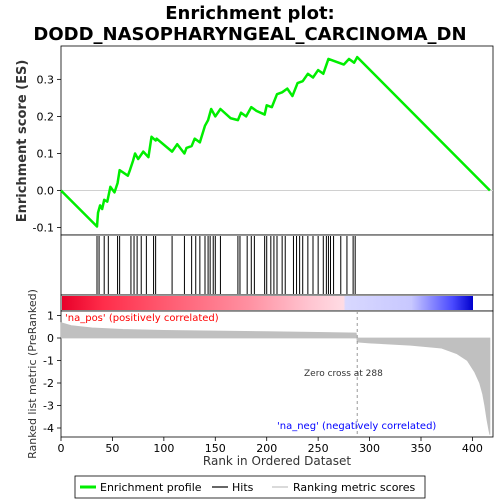 This screenshot has width=500, height=500. What do you see at coordinates (249, 34) in the screenshot?
I see `chart-title-line2: DODD_NASOPHARYNGEAL_CARCINOMA_DN` at bounding box center [249, 34].